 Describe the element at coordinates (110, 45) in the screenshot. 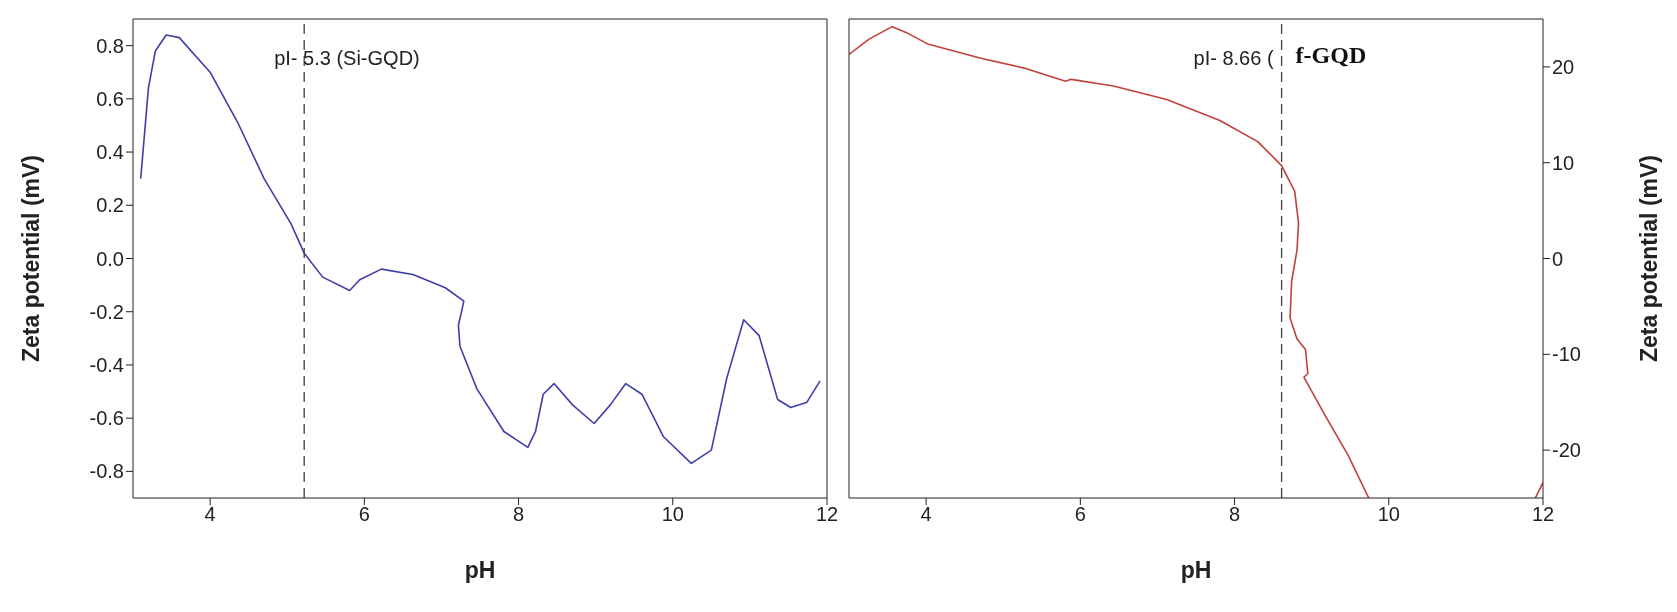

I see `y-tick-label: 0.8` at that location.